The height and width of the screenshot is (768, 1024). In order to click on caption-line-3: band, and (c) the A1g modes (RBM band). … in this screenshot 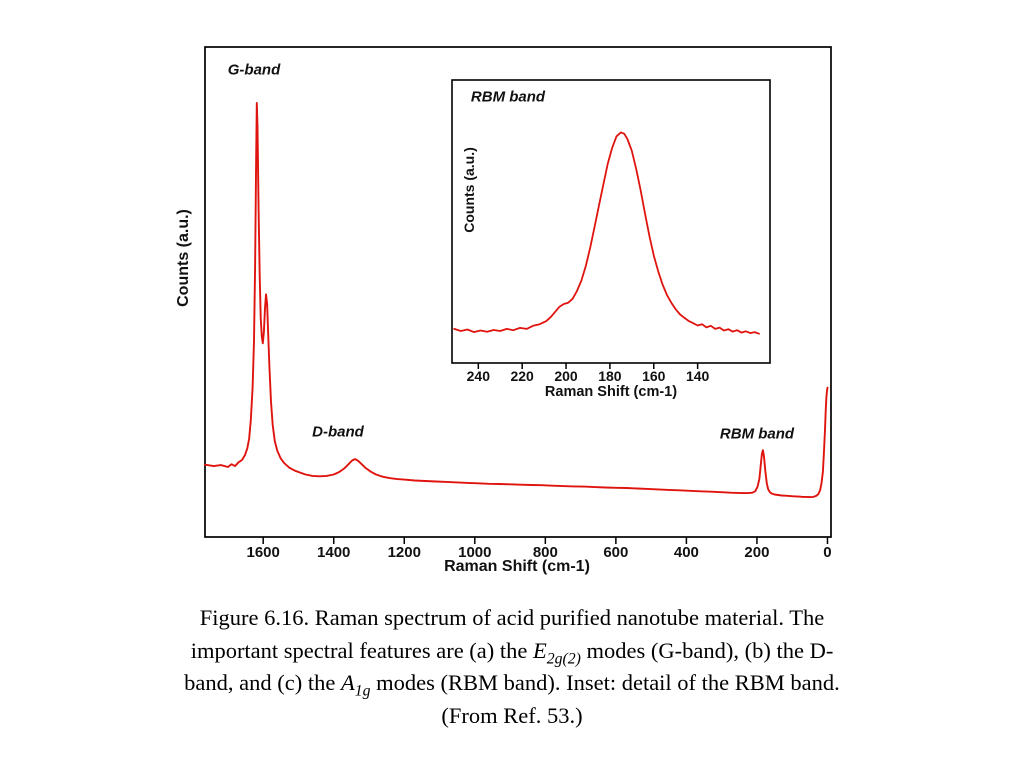, I will do `click(512, 683)`.